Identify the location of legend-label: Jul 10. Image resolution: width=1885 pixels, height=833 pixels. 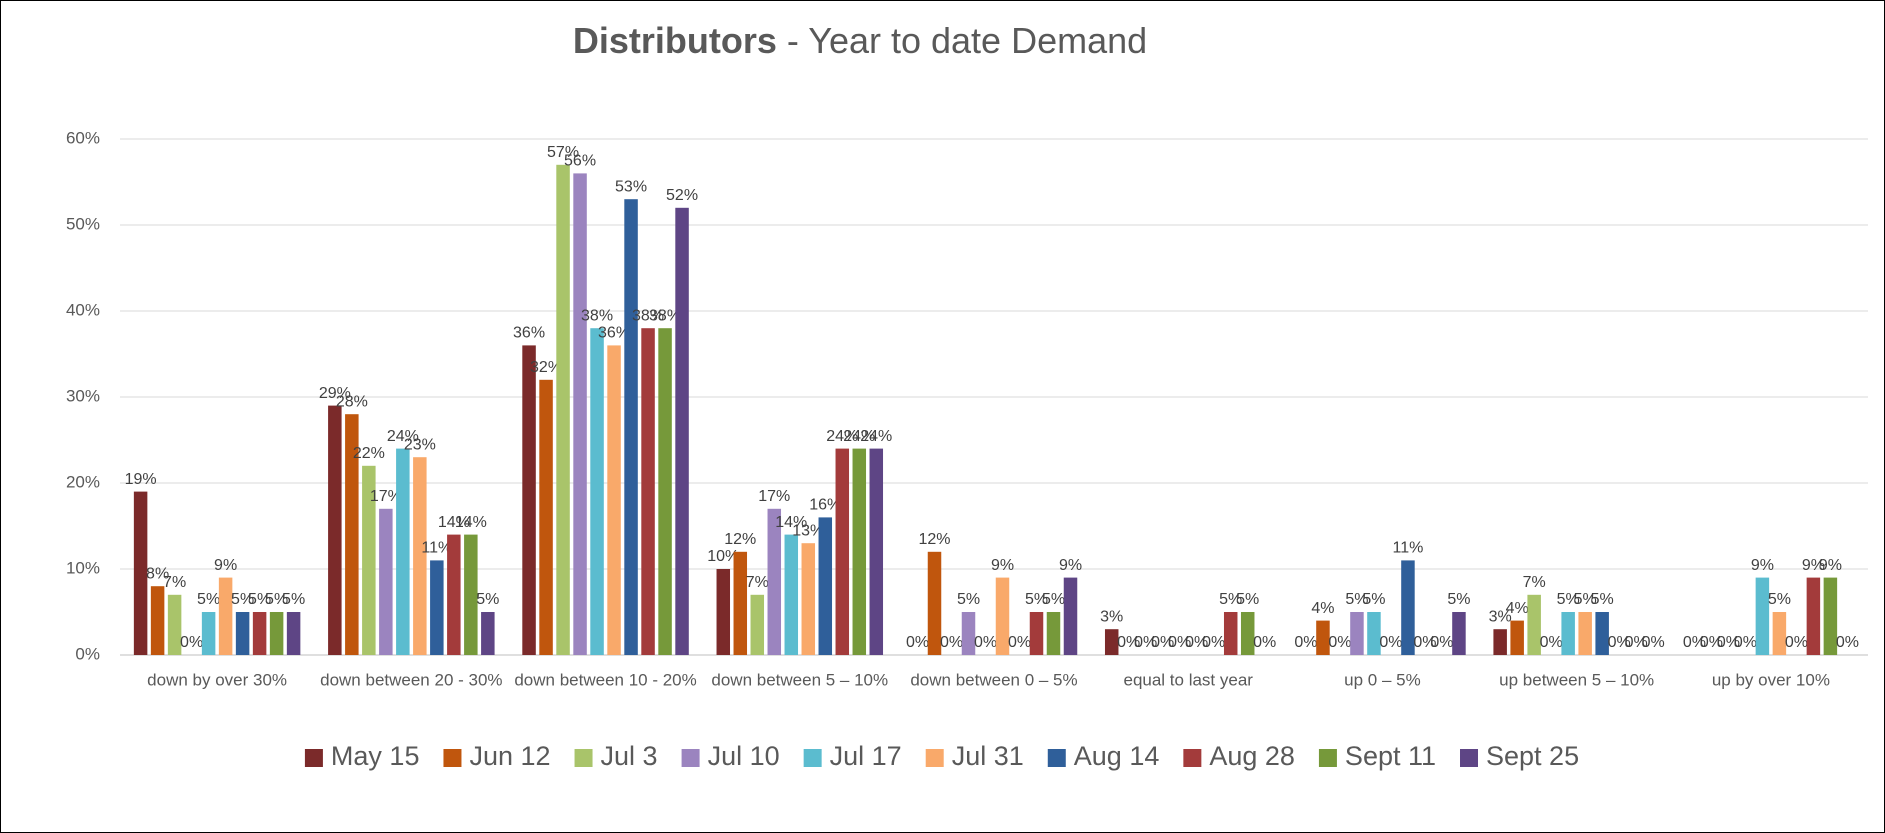
(744, 756).